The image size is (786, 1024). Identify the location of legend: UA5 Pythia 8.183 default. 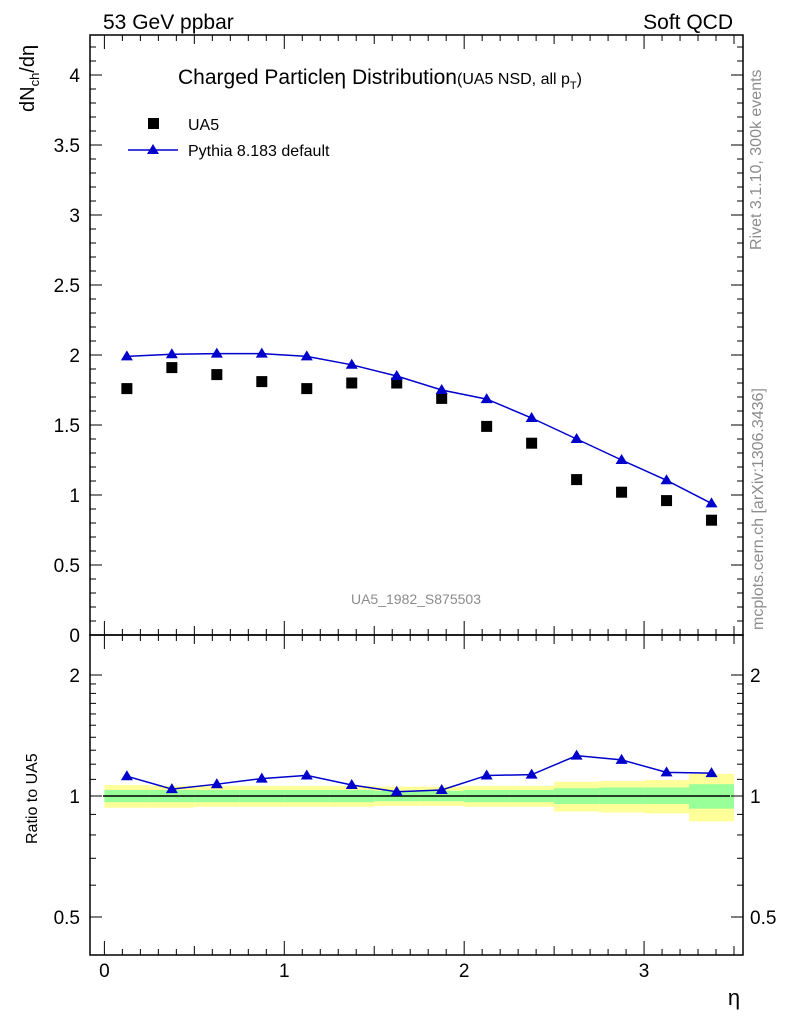
(229, 138).